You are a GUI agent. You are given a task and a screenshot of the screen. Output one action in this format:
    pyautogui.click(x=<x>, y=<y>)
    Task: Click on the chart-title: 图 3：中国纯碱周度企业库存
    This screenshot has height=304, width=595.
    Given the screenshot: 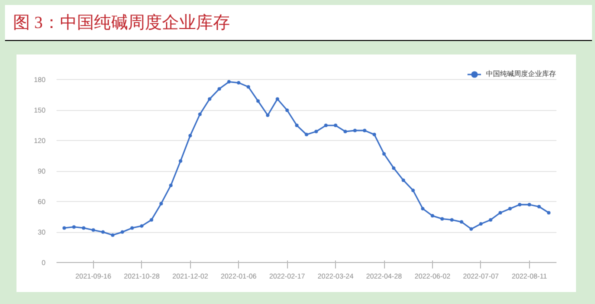 What is the action you would take?
    pyautogui.click(x=121, y=23)
    